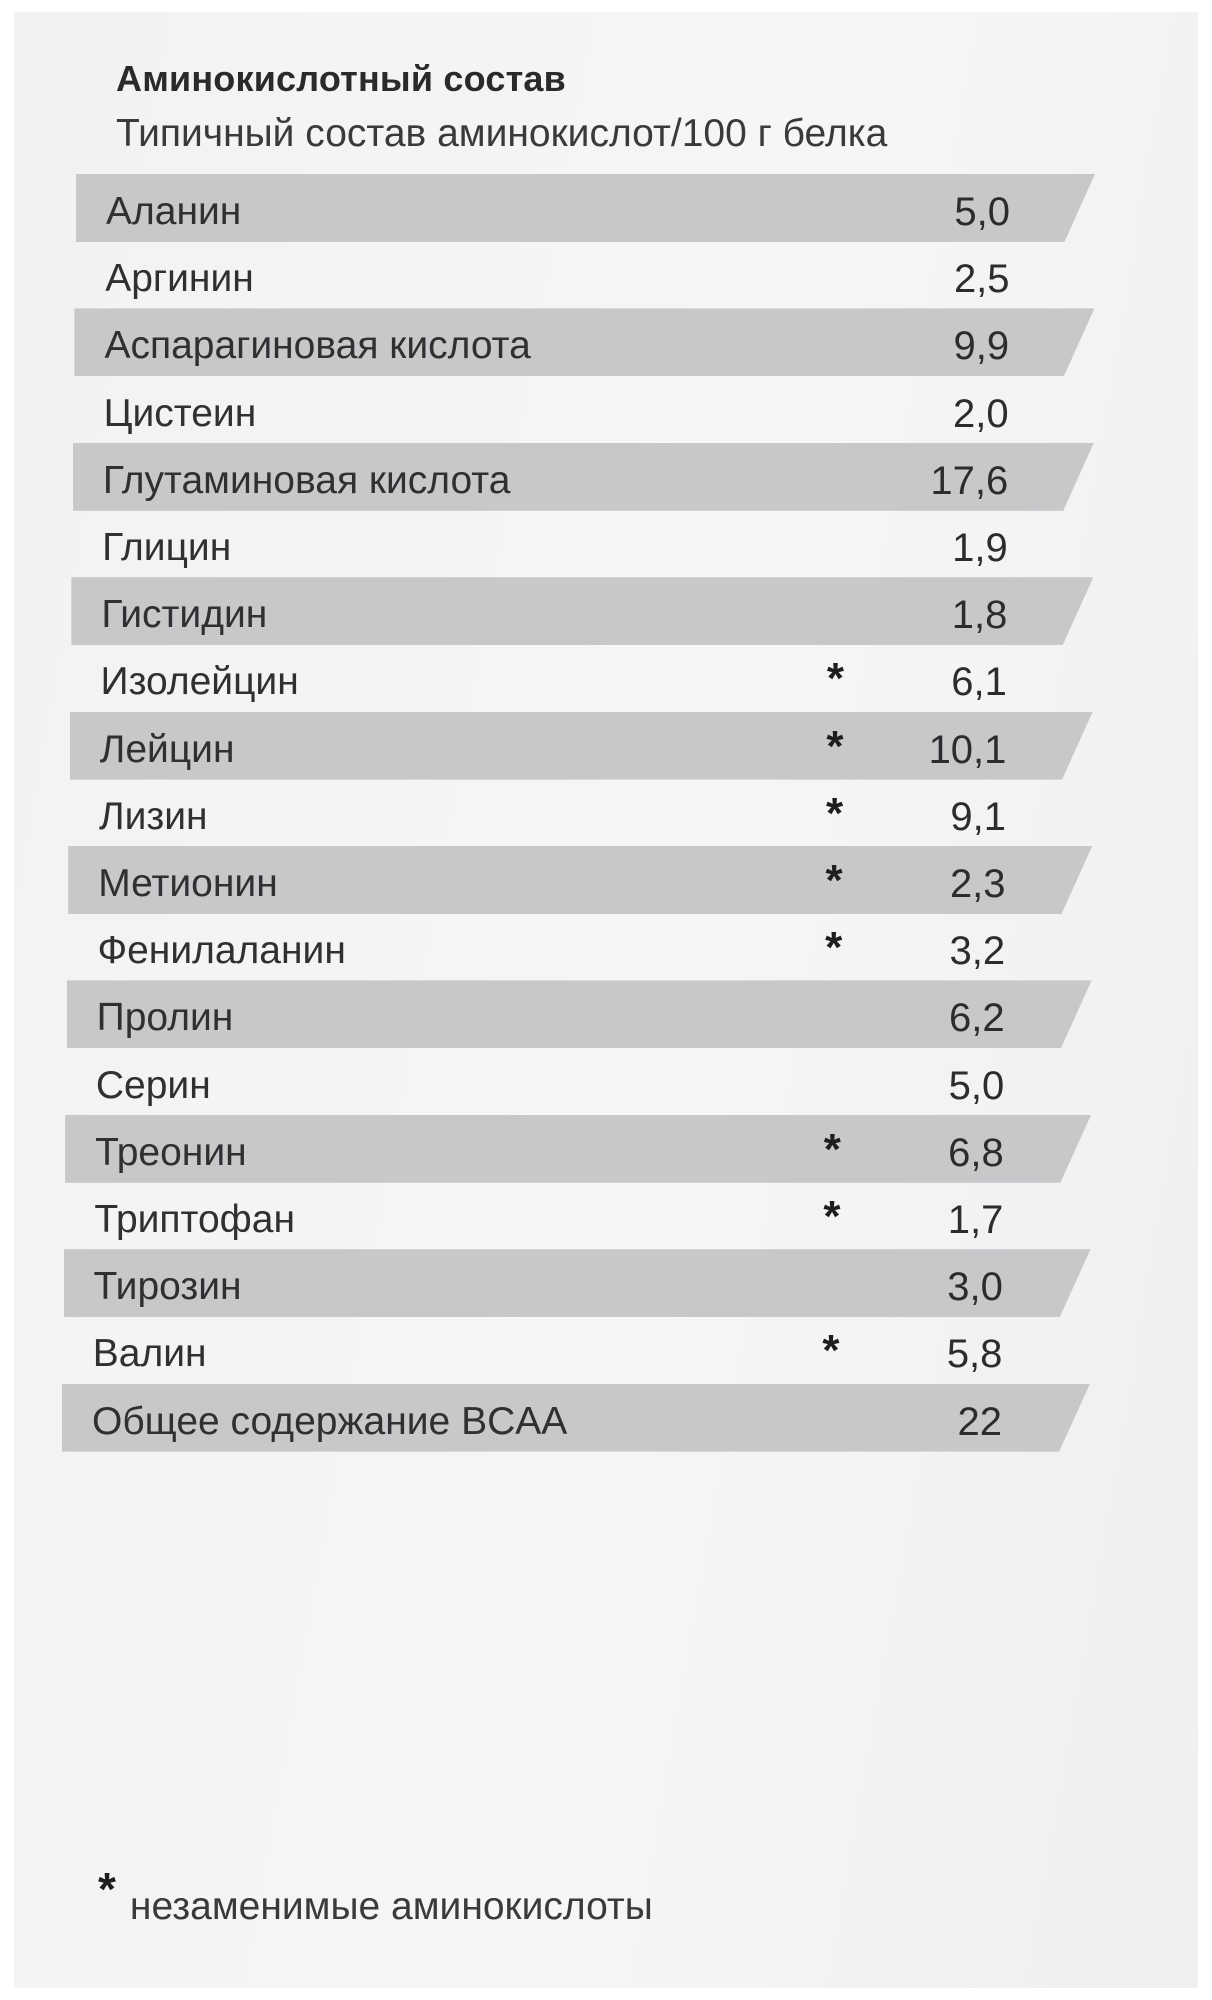  Describe the element at coordinates (969, 480) in the screenshot. I see `amino-acid-value: 17,6` at that location.